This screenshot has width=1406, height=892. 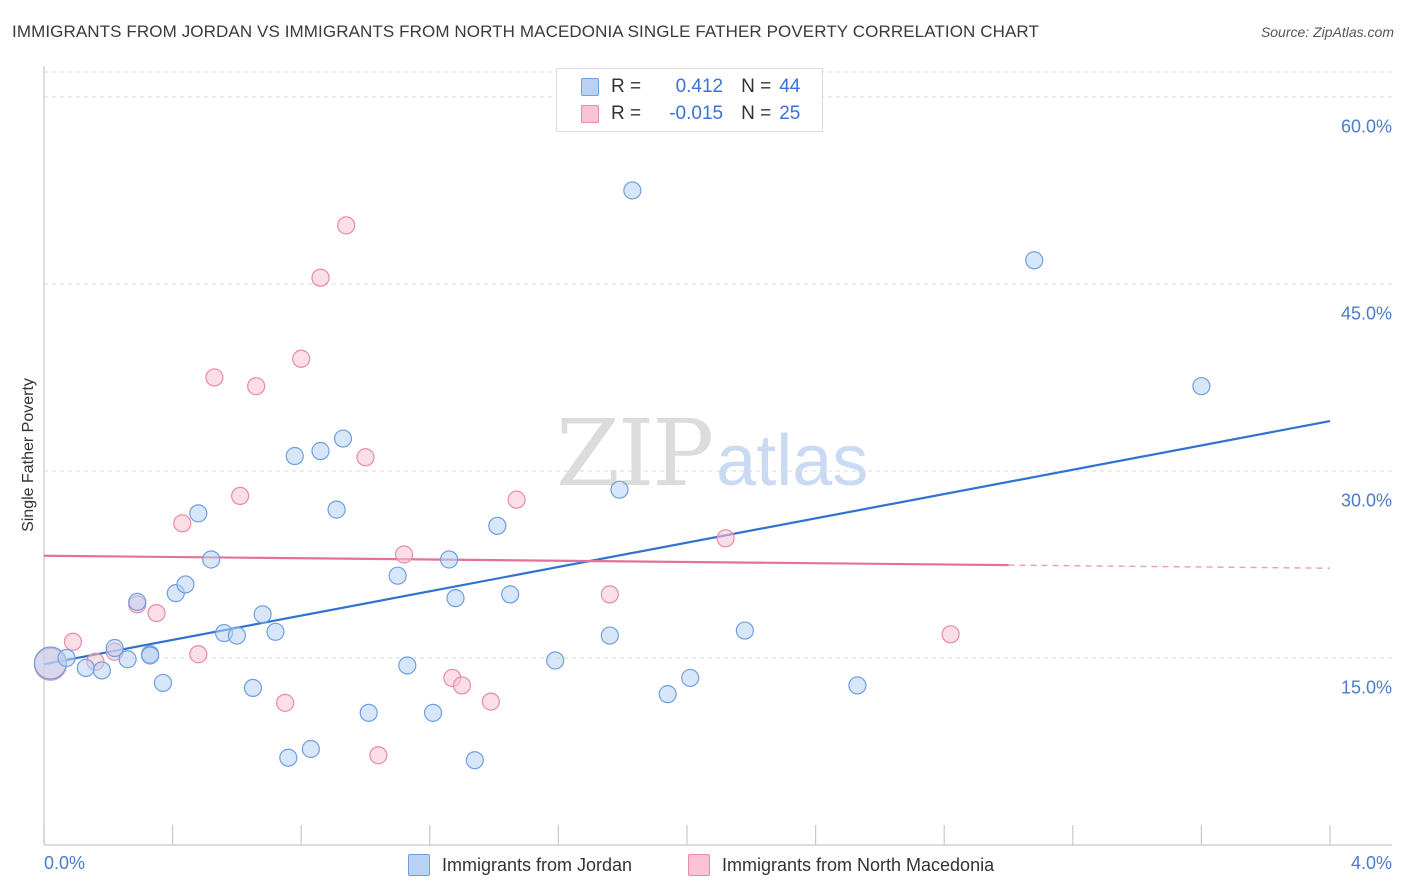 I want to click on source-credit: Source: ZipAtlas.com, so click(x=1327, y=32).